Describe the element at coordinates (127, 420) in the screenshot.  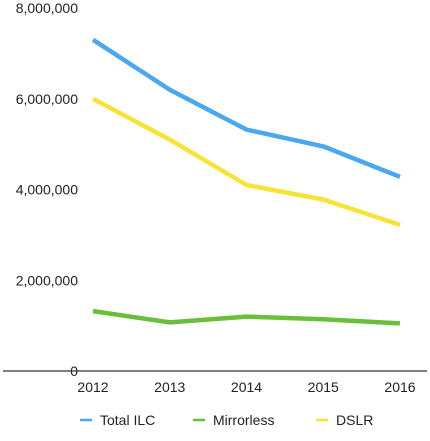
I see `legend-label-total-ilc: Total ILC` at that location.